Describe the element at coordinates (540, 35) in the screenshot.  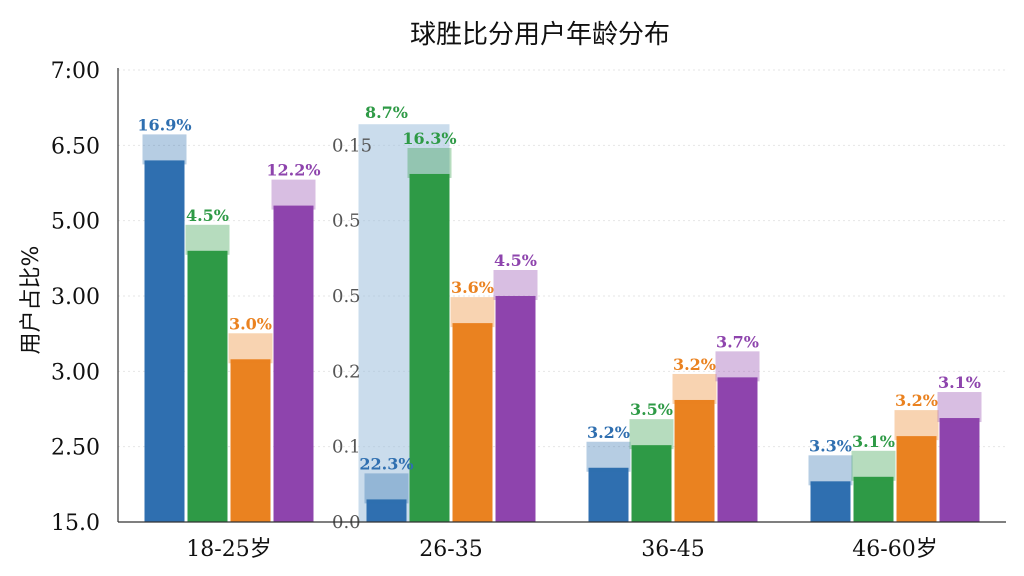
I see `chart-title: 球胜比分用户年龄分布` at that location.